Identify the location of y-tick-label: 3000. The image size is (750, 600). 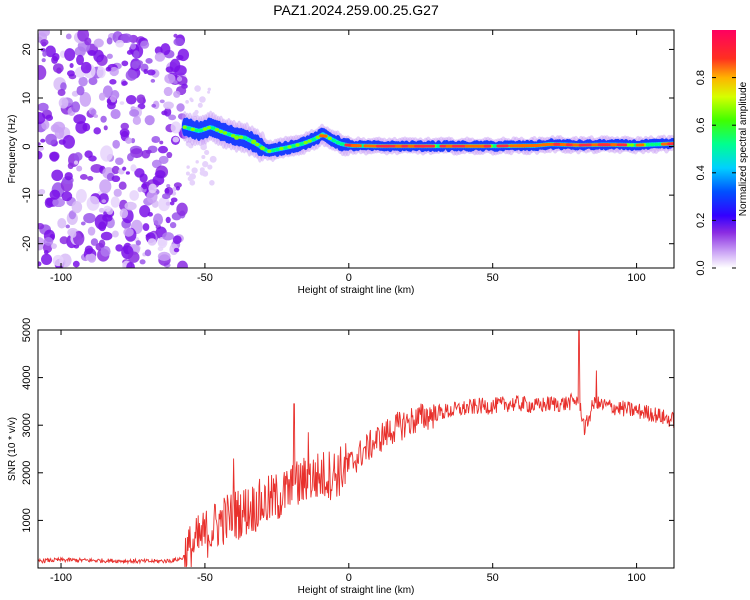
(27, 425).